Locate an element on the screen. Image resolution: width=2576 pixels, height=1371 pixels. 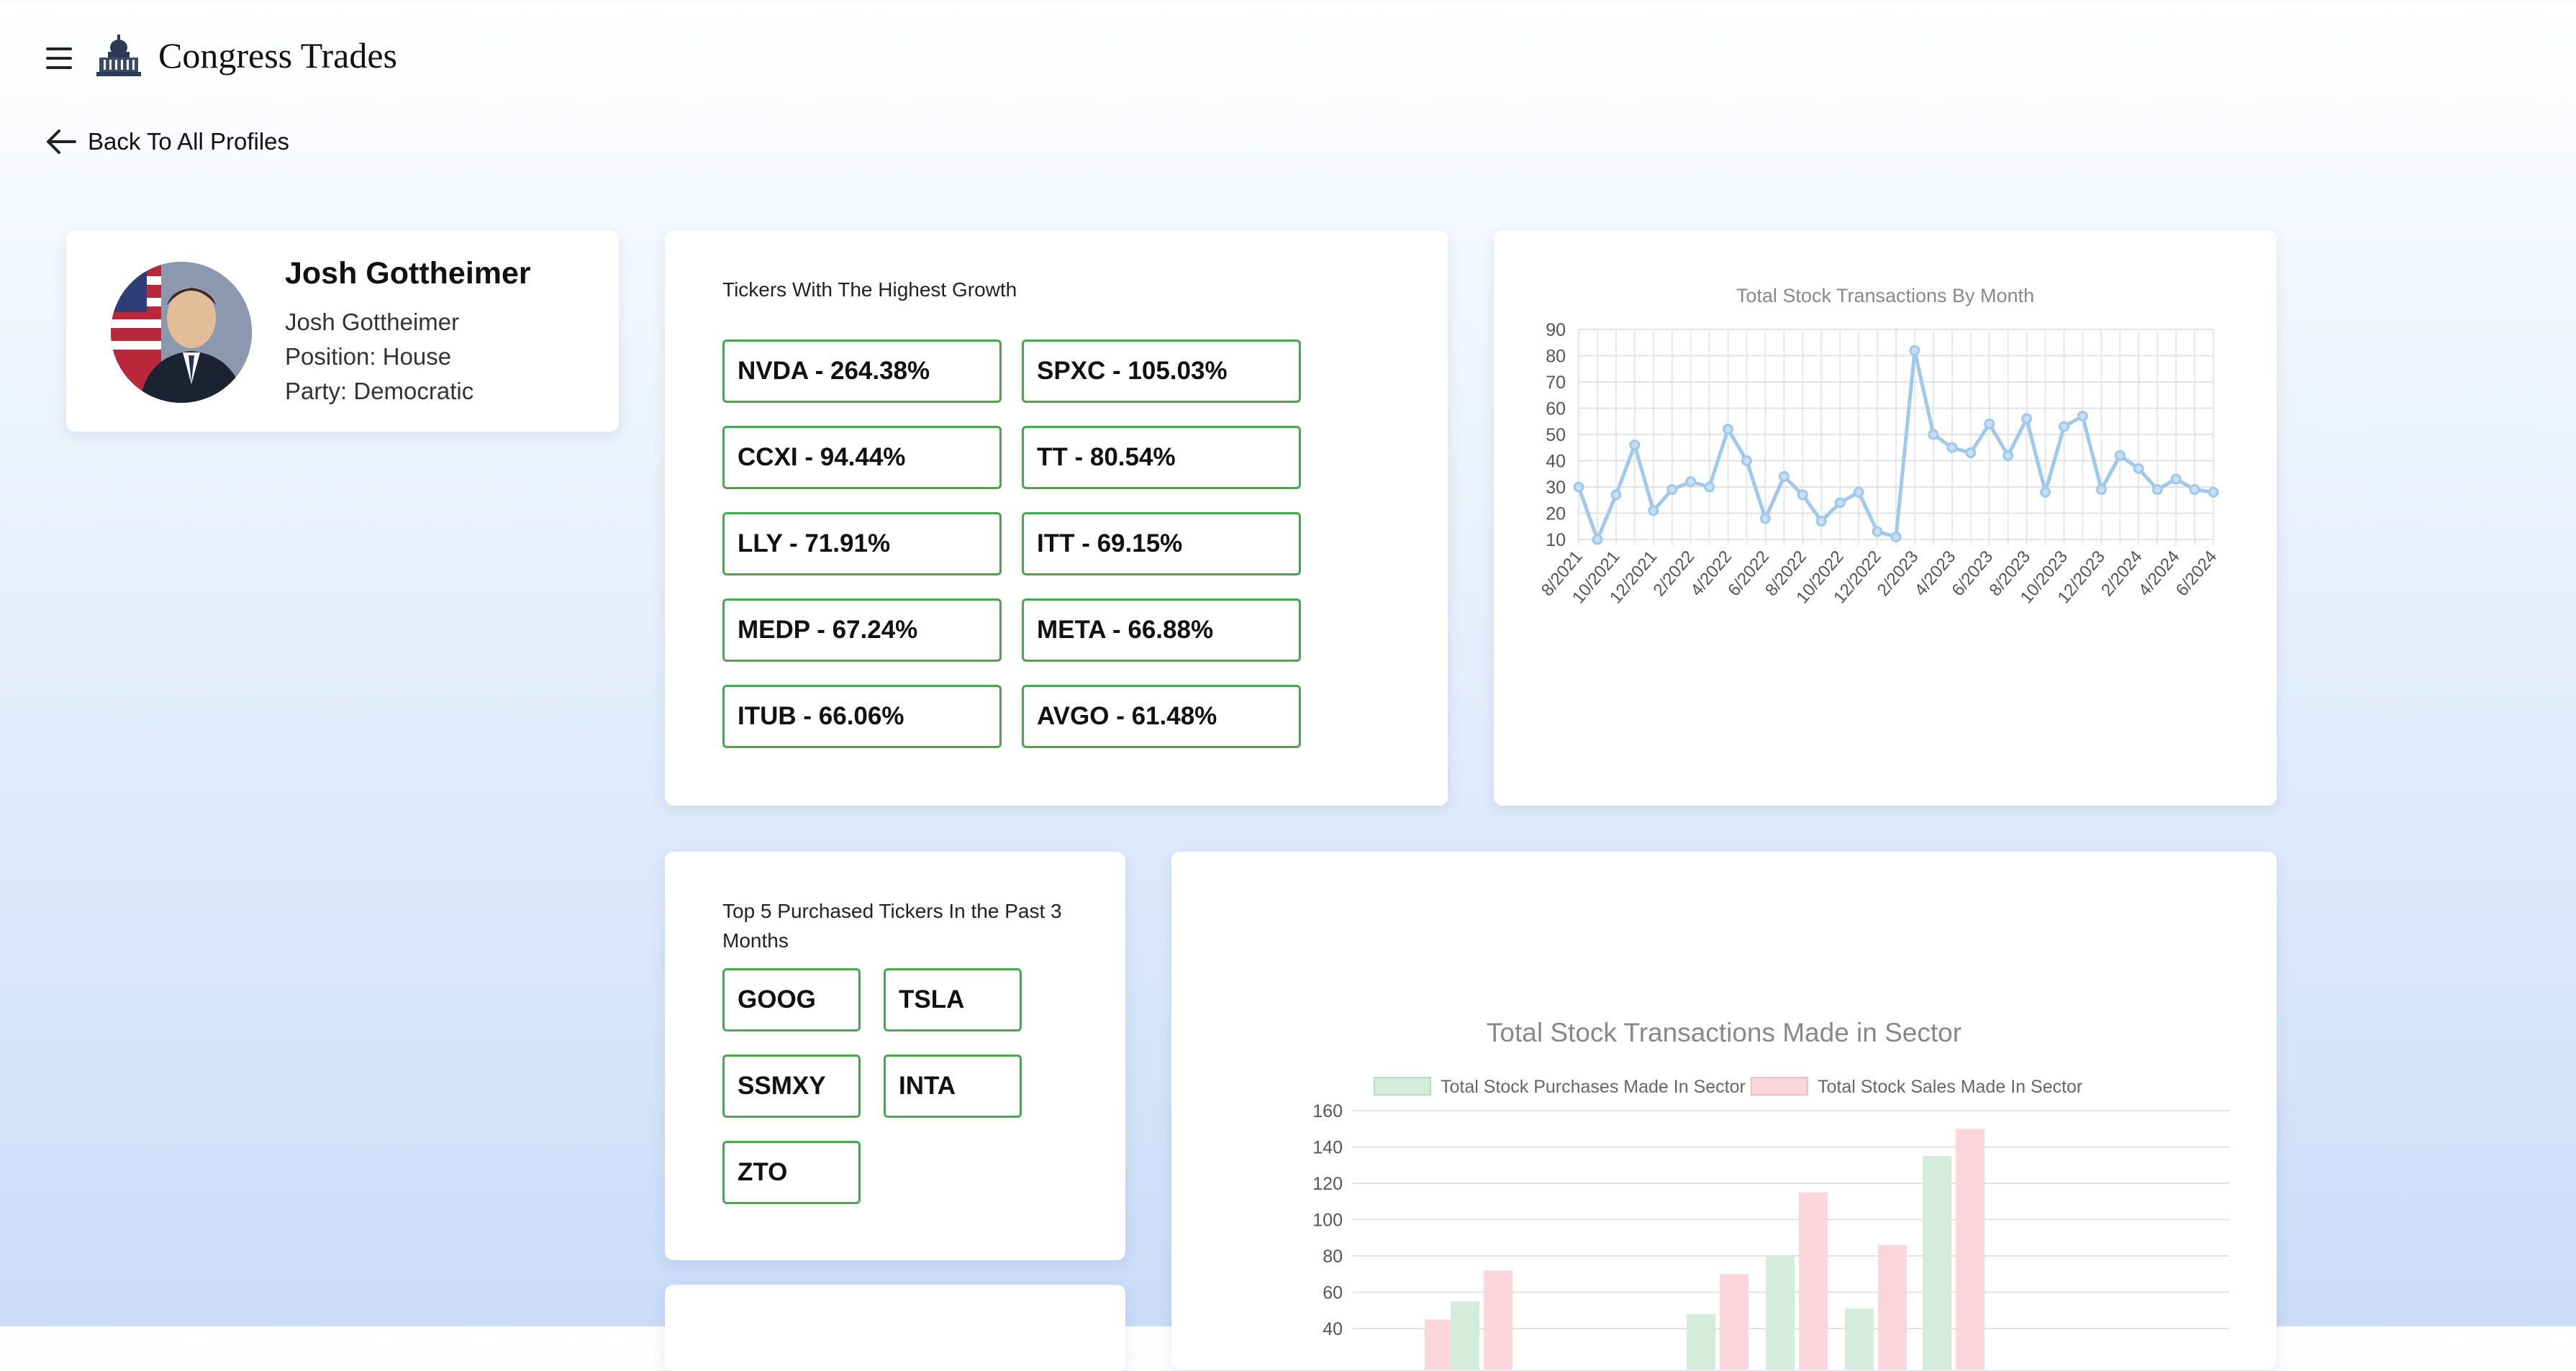
y-tick-label: 160 is located at coordinates (1327, 1111).